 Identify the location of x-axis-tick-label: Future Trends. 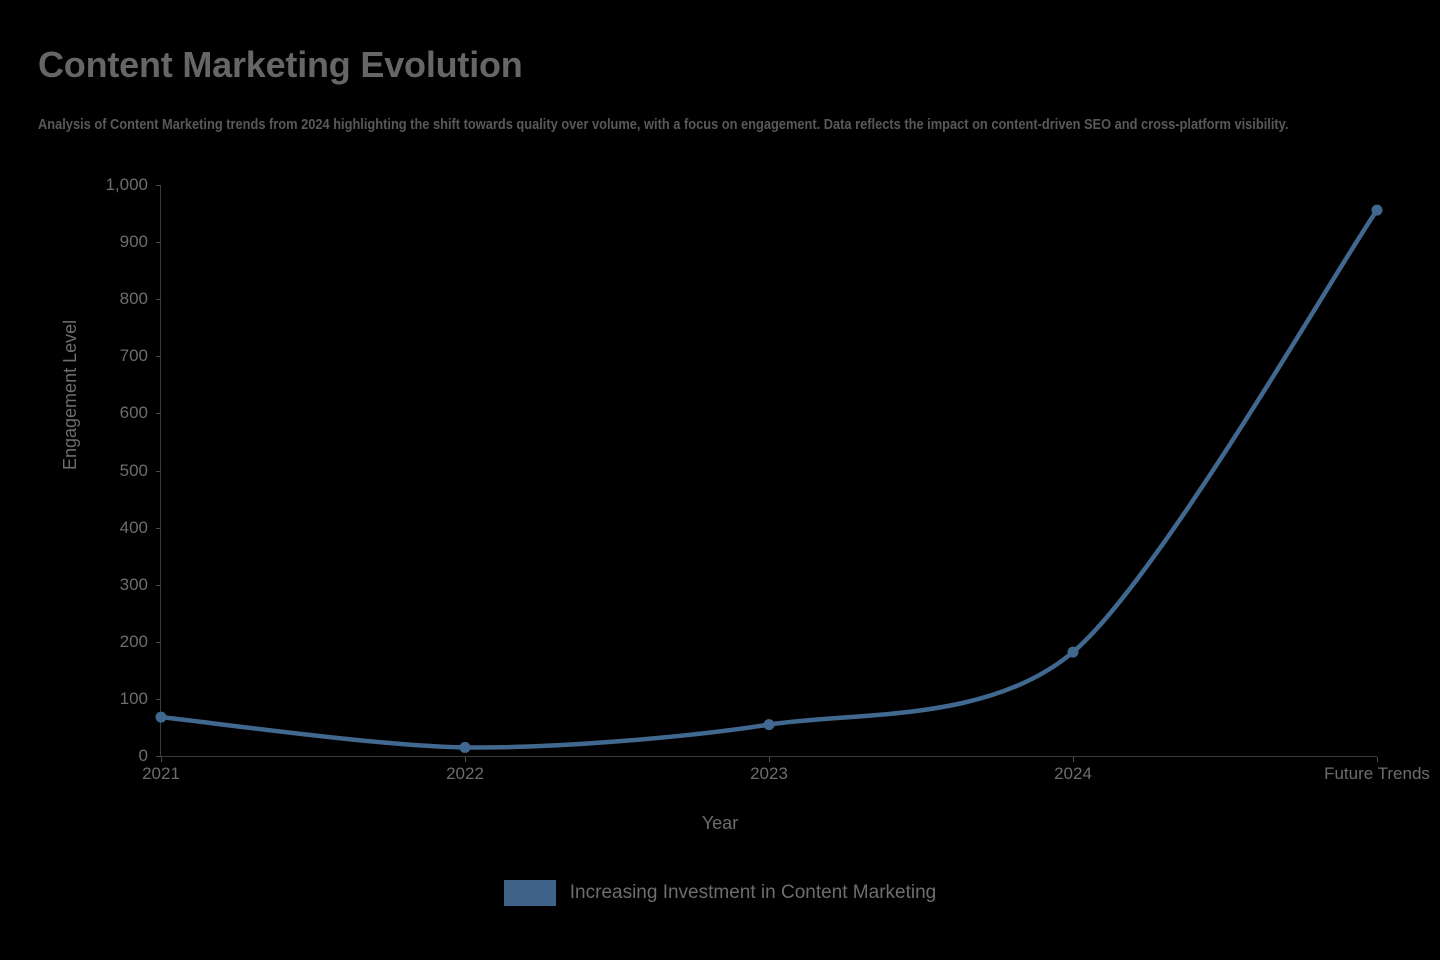
(1377, 773).